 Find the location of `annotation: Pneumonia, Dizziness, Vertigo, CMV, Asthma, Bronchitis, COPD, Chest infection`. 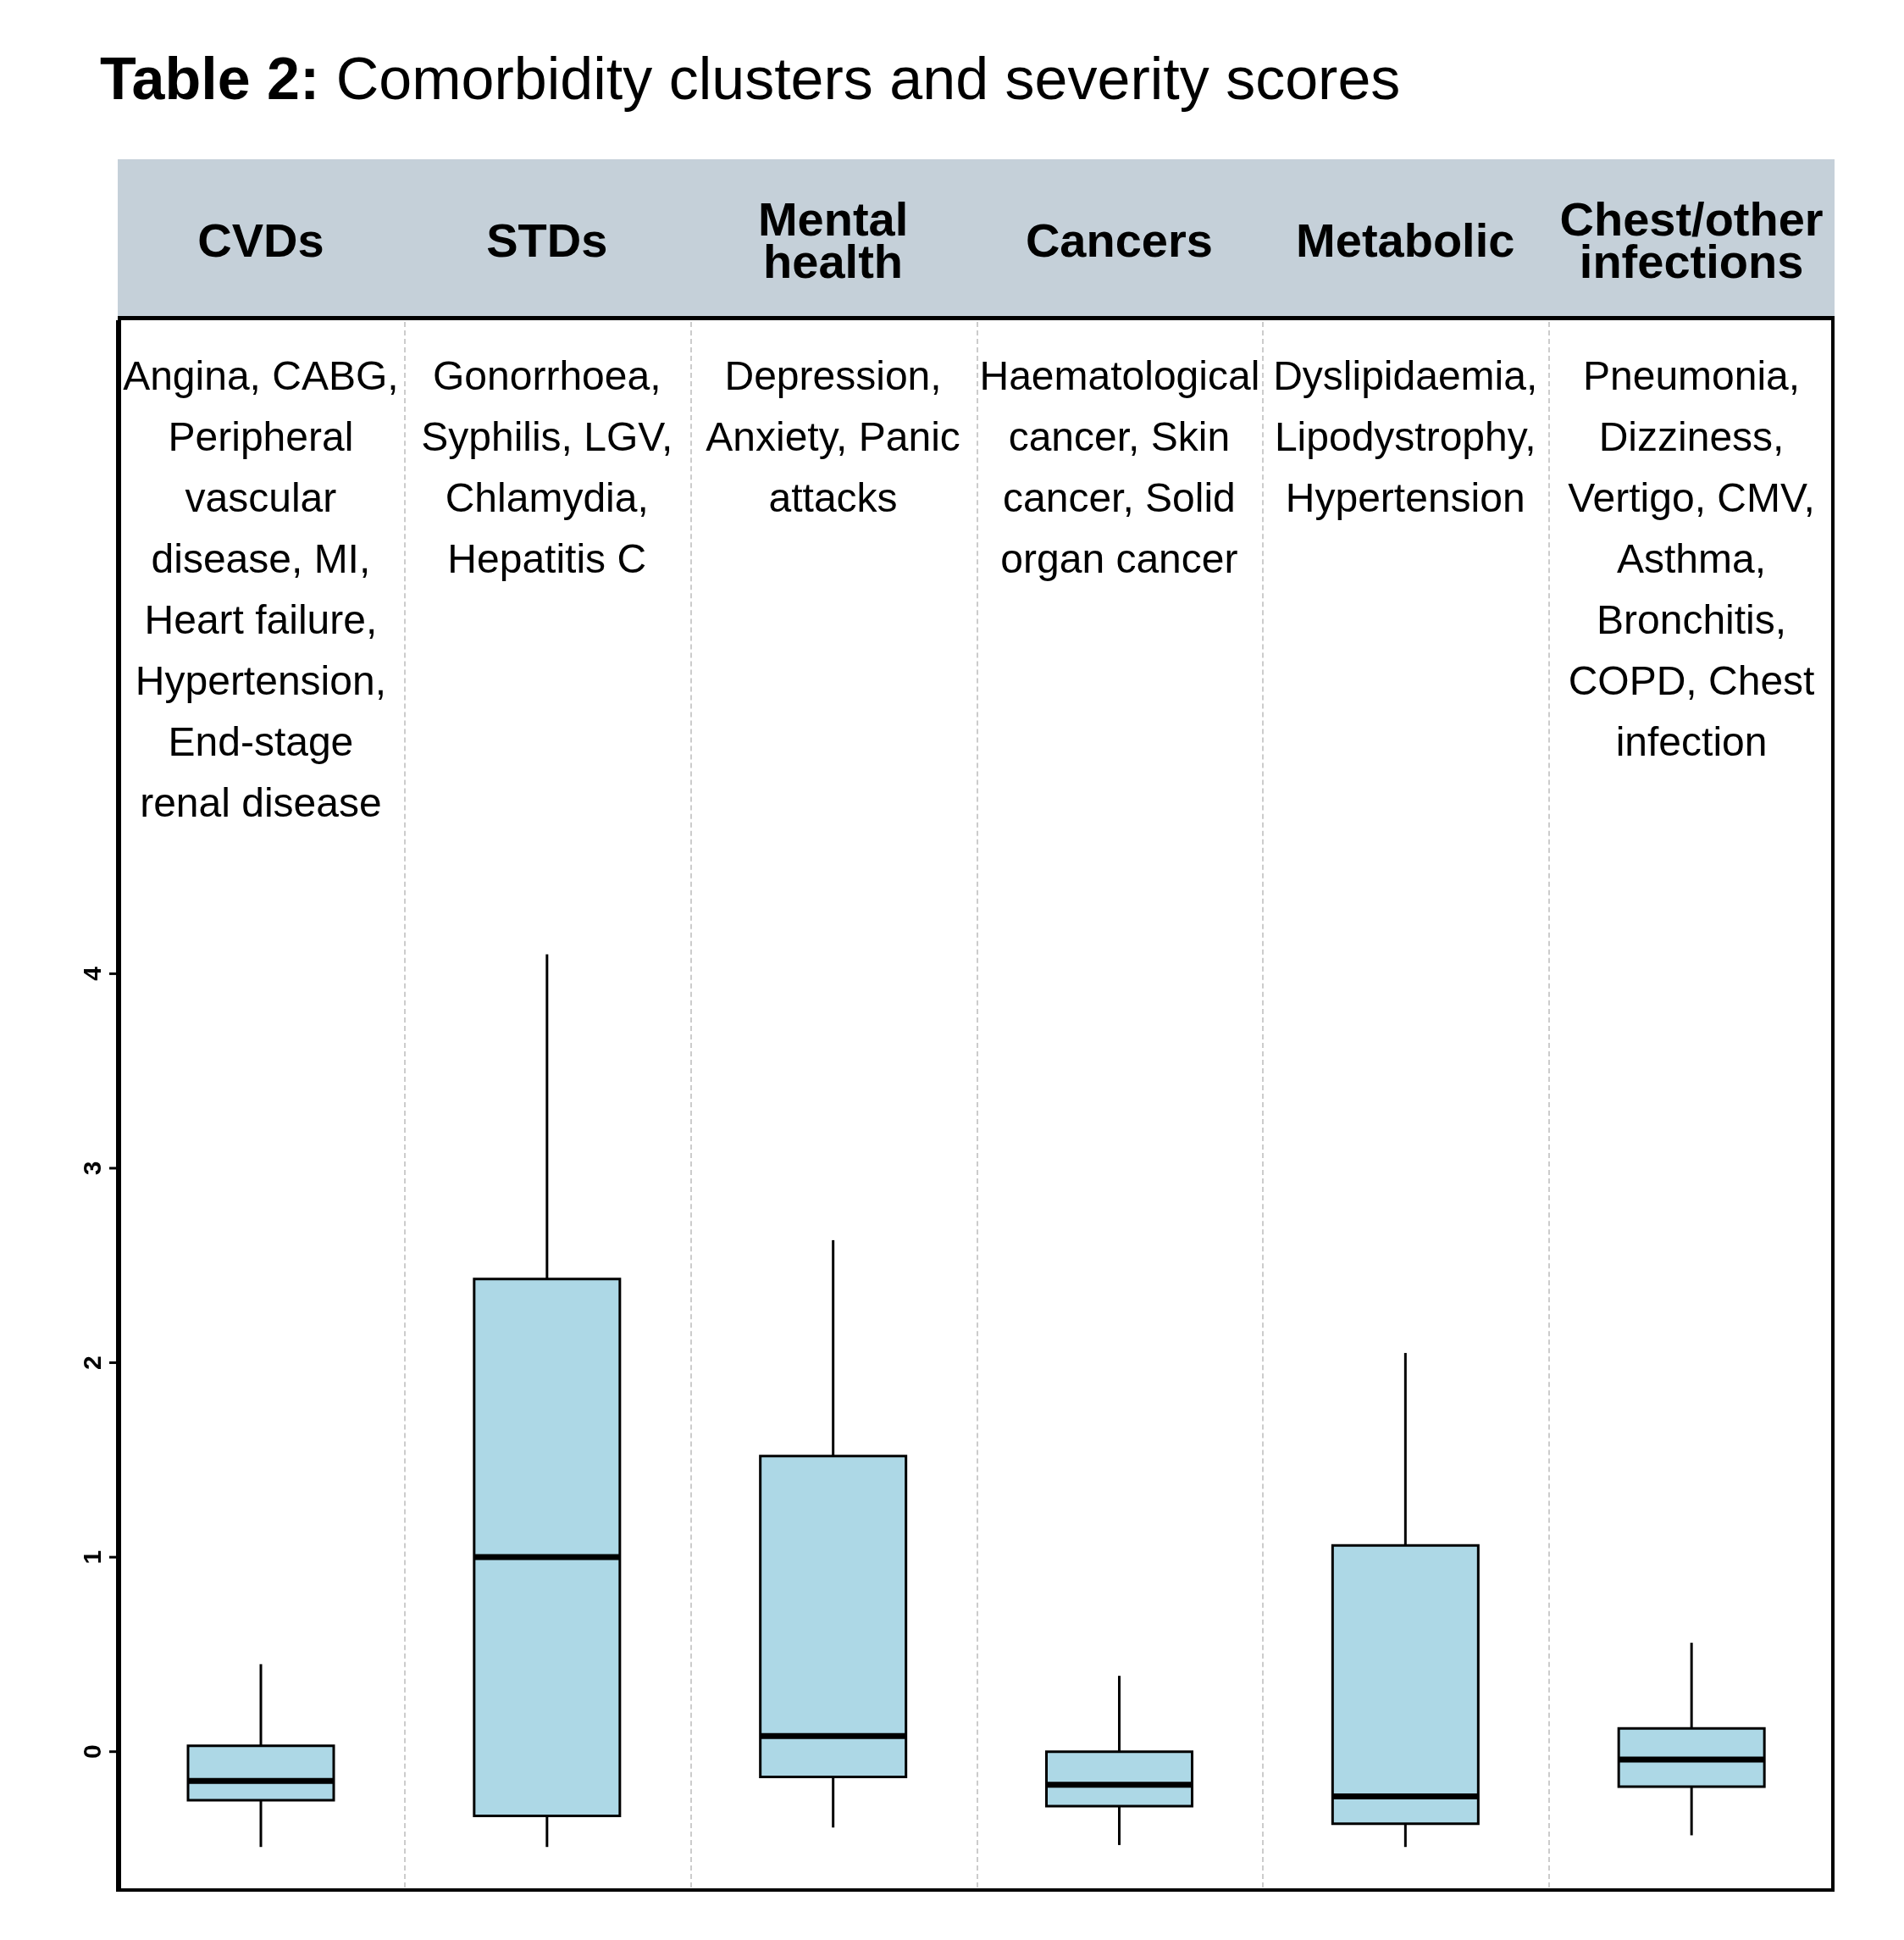

annotation: Pneumonia, Dizziness, Vertigo, CMV, Asthma, Bronchitis, COPD, Chest infection is located at coordinates (1692, 559).